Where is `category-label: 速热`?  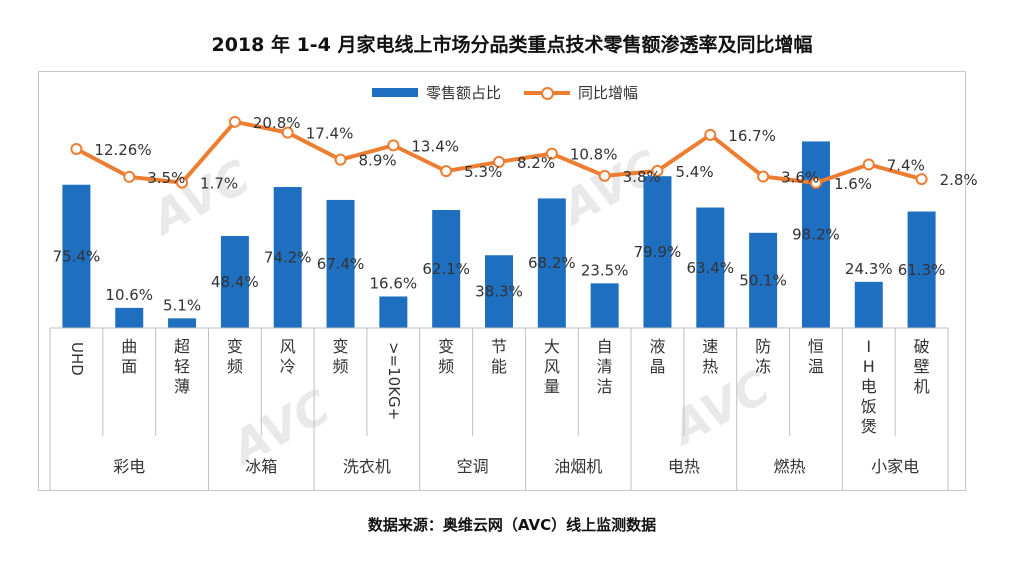
category-label: 速热 is located at coordinates (710, 356).